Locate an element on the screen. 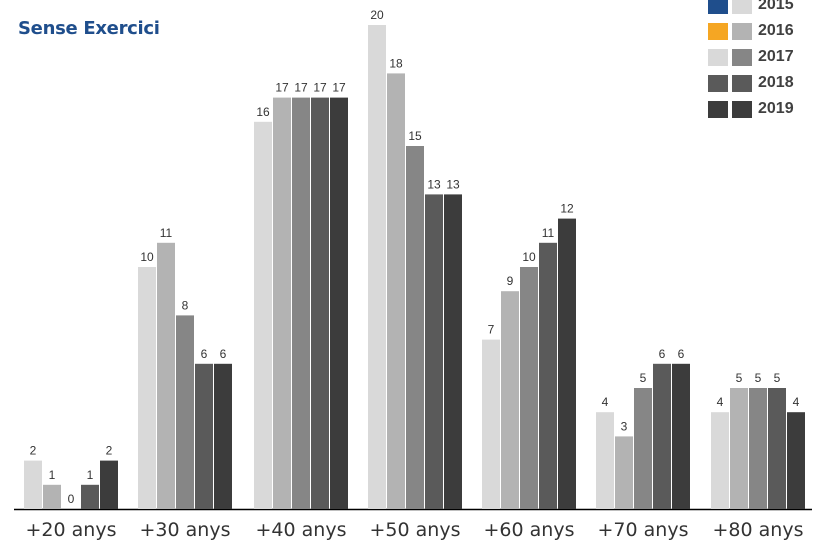 The height and width of the screenshot is (545, 827). legend-label: 2018 is located at coordinates (776, 82).